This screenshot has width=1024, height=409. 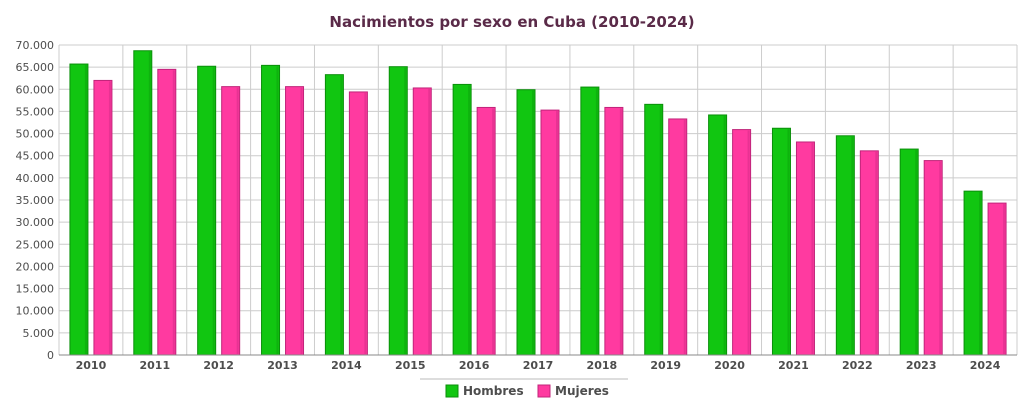 I want to click on x-tick-label: 2020, so click(x=729, y=365).